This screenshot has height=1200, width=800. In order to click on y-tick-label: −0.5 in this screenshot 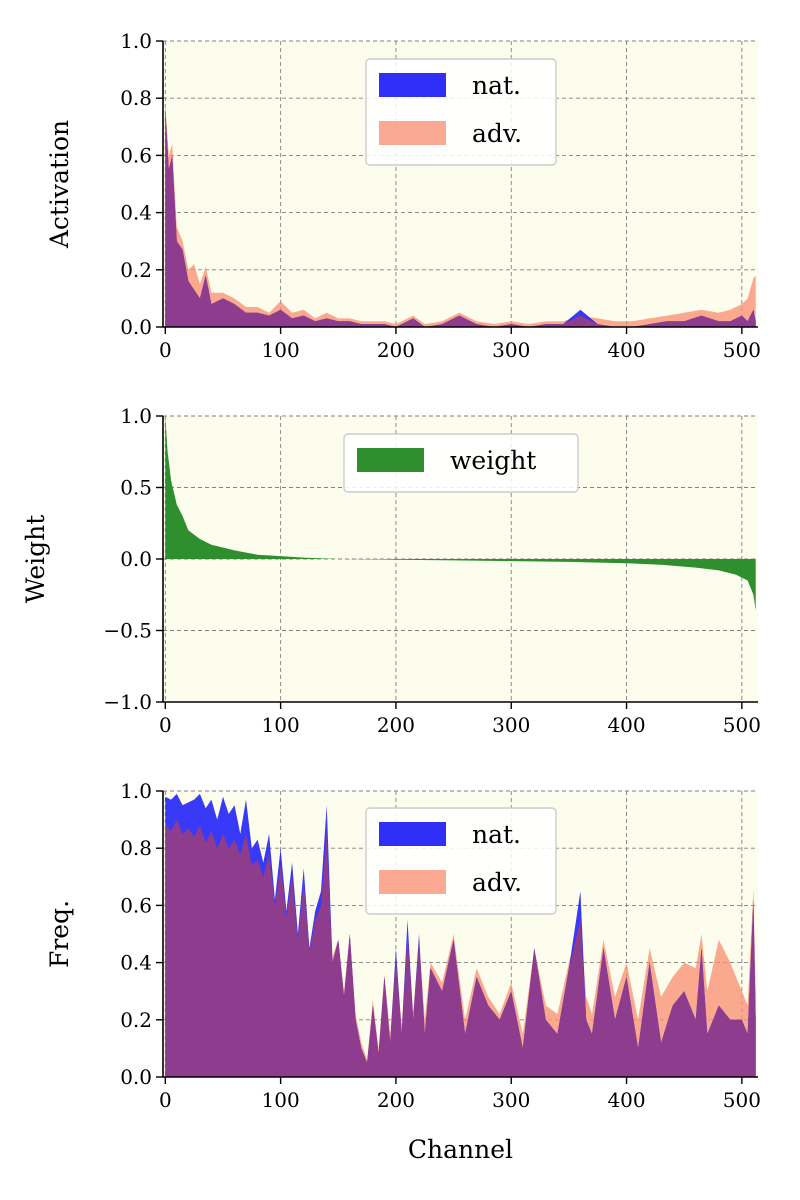, I will do `click(127, 631)`.